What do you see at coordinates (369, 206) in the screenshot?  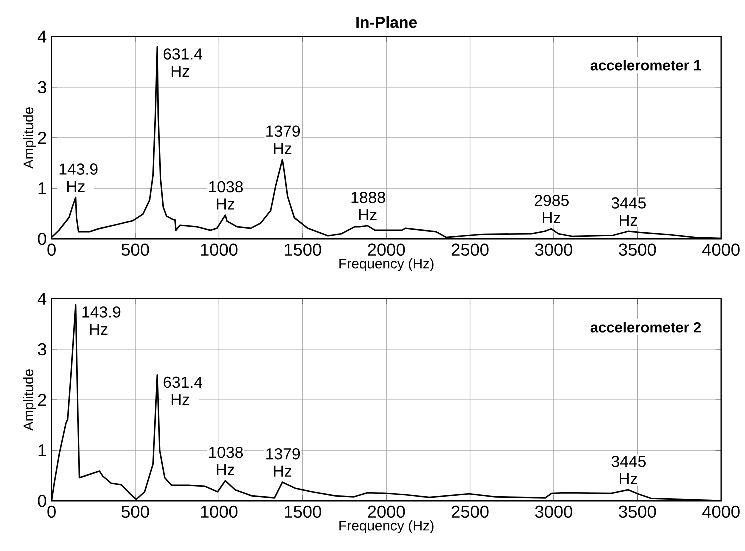 I see `annotation: 1888 Hz` at bounding box center [369, 206].